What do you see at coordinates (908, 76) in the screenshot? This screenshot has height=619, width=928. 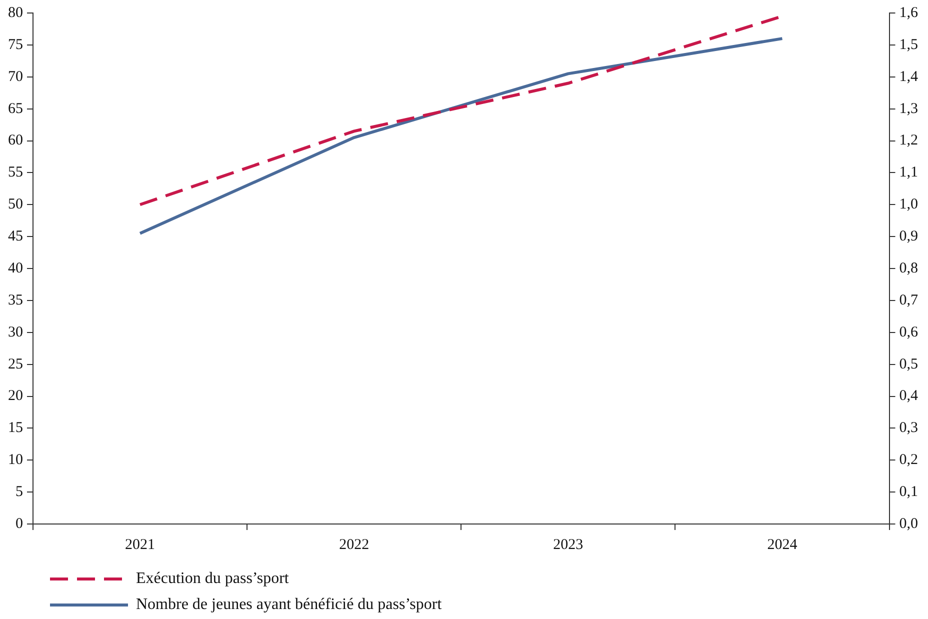 I see `y2-tick-label: 1,4` at bounding box center [908, 76].